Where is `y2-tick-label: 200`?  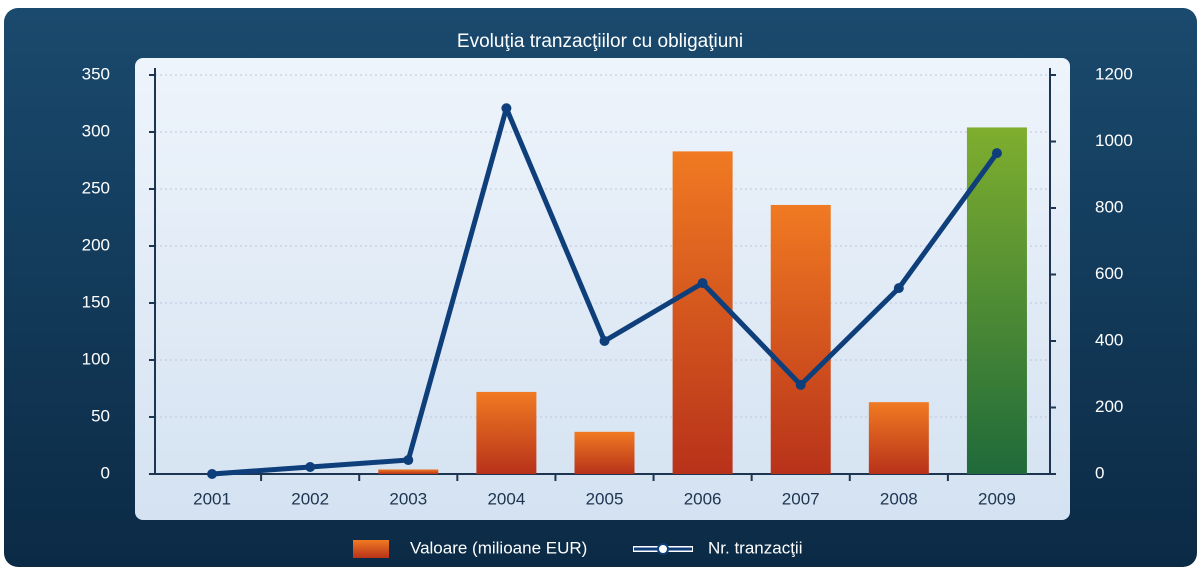
y2-tick-label: 200 is located at coordinates (1109, 406).